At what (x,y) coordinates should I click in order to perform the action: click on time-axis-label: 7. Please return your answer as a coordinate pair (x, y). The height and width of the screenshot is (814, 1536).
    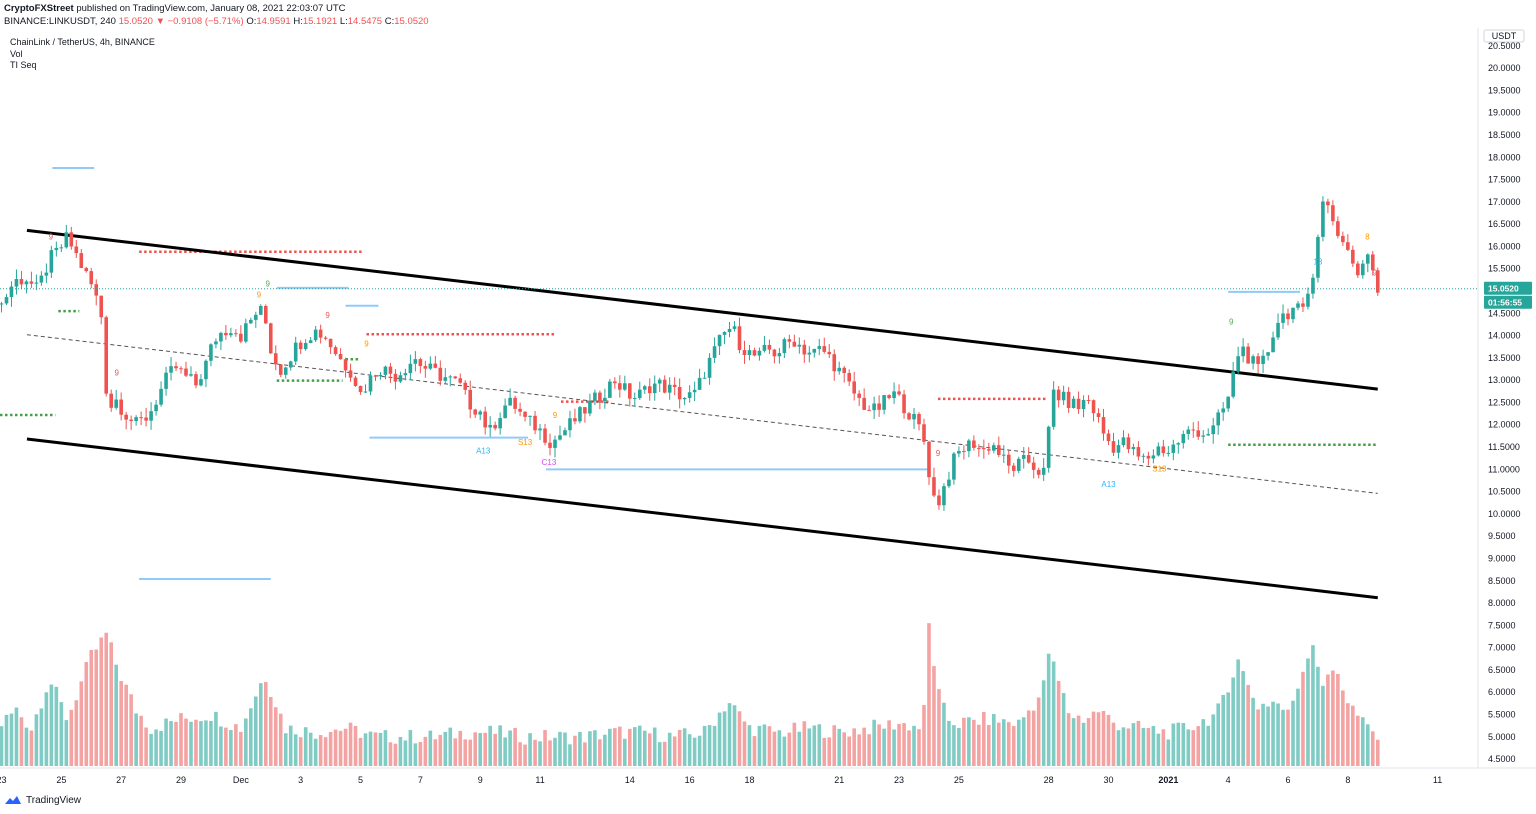
    Looking at the image, I should click on (420, 780).